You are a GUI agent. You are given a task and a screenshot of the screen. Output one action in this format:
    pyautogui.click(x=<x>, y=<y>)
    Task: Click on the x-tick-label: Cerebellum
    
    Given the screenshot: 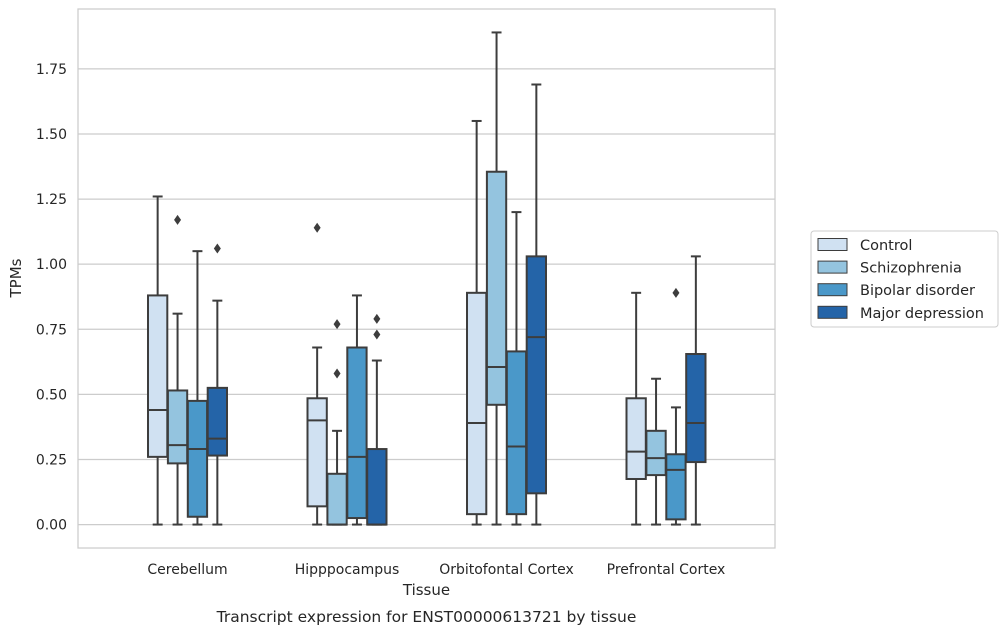 What is the action you would take?
    pyautogui.click(x=187, y=570)
    